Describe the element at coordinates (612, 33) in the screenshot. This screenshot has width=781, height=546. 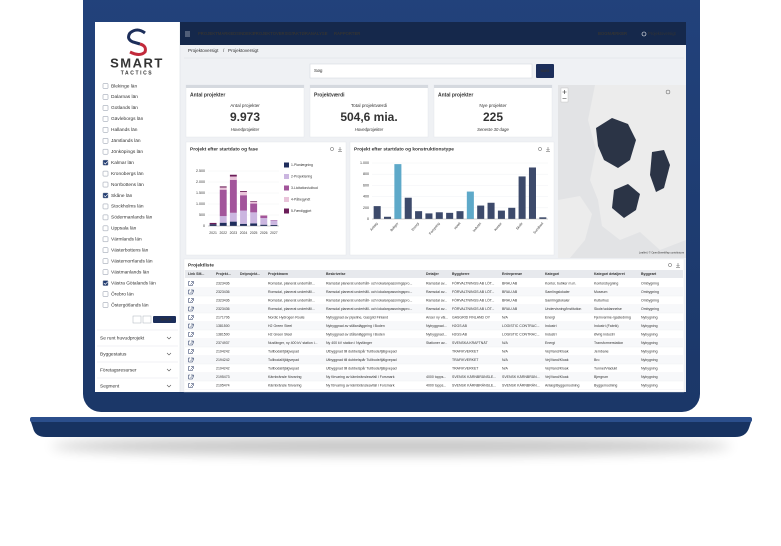
I see `nav-bookmarks: BOGMÆRKER` at that location.